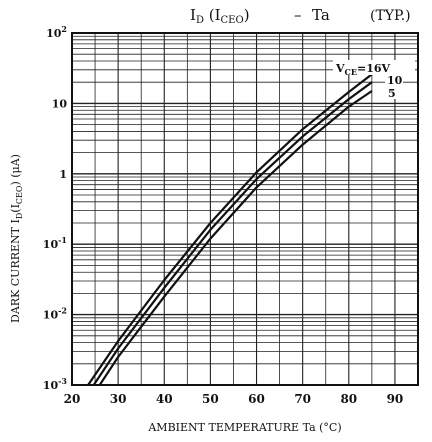 The height and width of the screenshot is (442, 432). Describe the element at coordinates (395, 80) in the screenshot. I see `series-label-10: 10` at that location.